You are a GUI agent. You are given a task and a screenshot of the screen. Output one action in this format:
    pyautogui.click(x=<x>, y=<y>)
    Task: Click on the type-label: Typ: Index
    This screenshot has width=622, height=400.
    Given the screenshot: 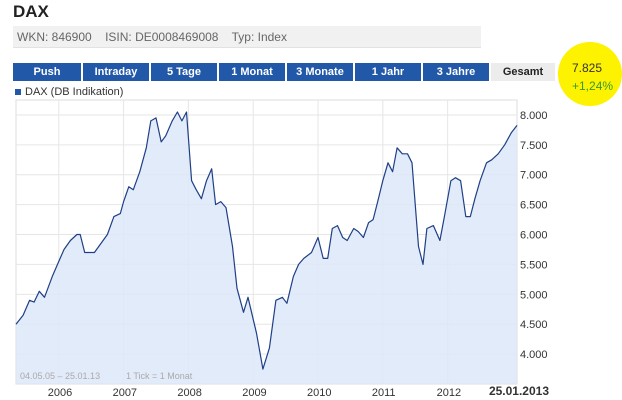 What is the action you would take?
    pyautogui.click(x=259, y=37)
    